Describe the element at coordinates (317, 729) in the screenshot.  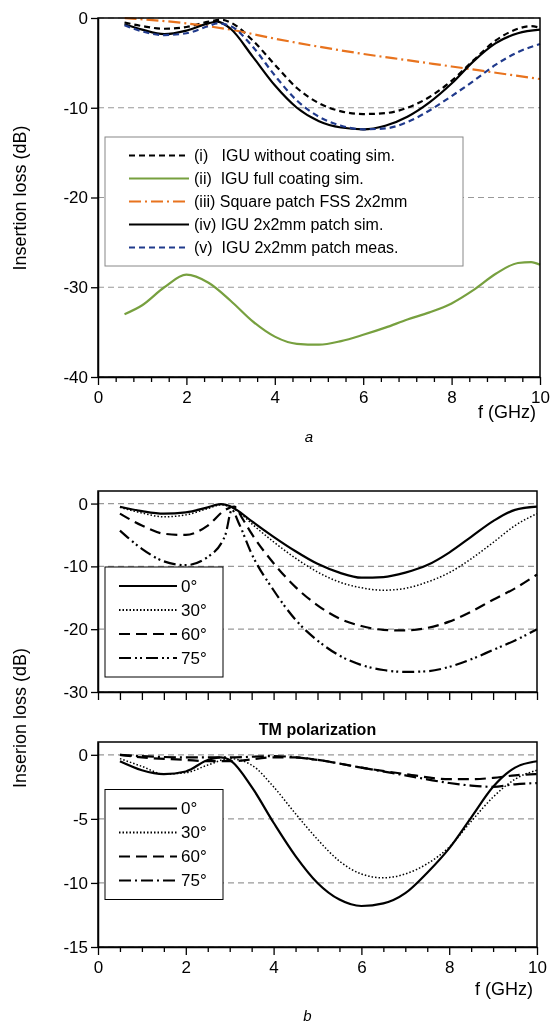
I see `chart-title: TM polarization` at that location.